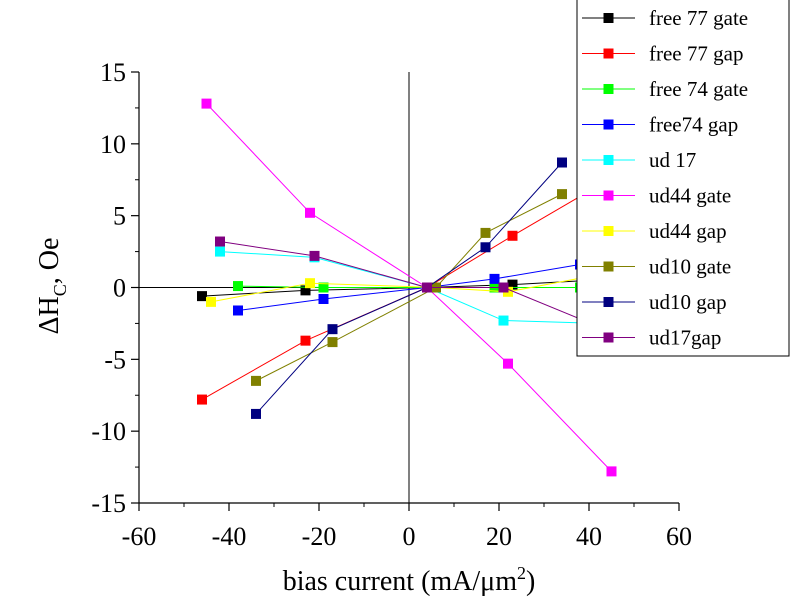 This screenshot has width=790, height=605. Describe the element at coordinates (229, 536) in the screenshot. I see `x-tick-label: -40` at that location.